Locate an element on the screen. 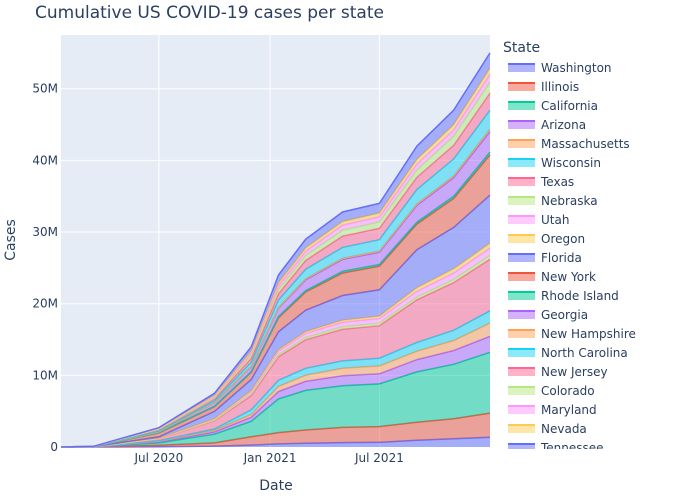  legend-item-nebraska: Nebraska is located at coordinates (553, 201).